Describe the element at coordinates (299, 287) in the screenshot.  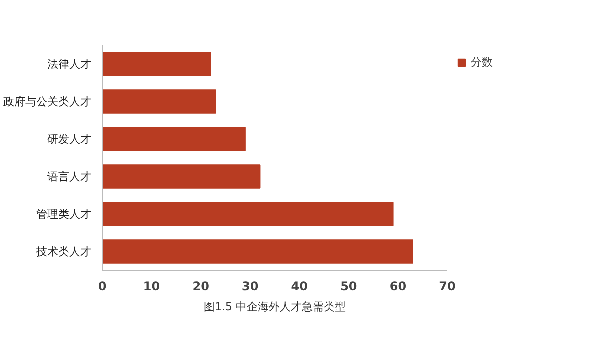
I see `x-tick-label: 40` at that location.